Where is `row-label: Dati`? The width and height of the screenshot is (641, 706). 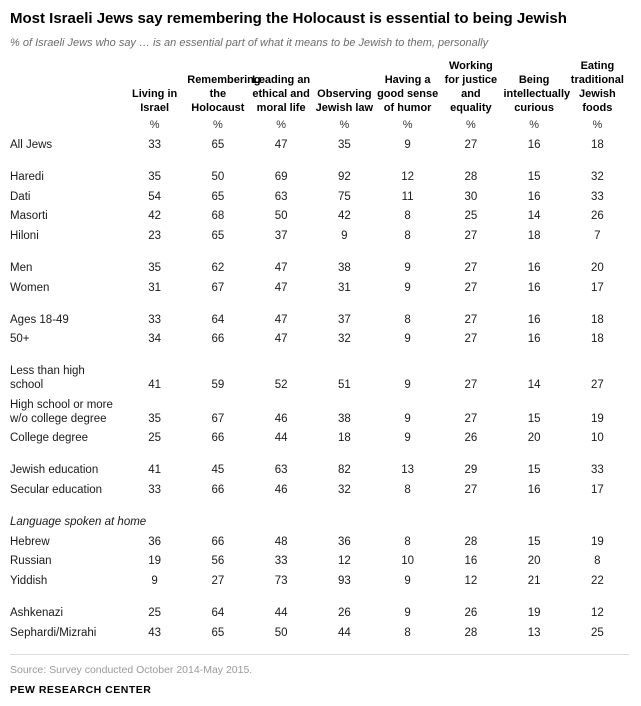
row-label: Dati is located at coordinates (20, 196).